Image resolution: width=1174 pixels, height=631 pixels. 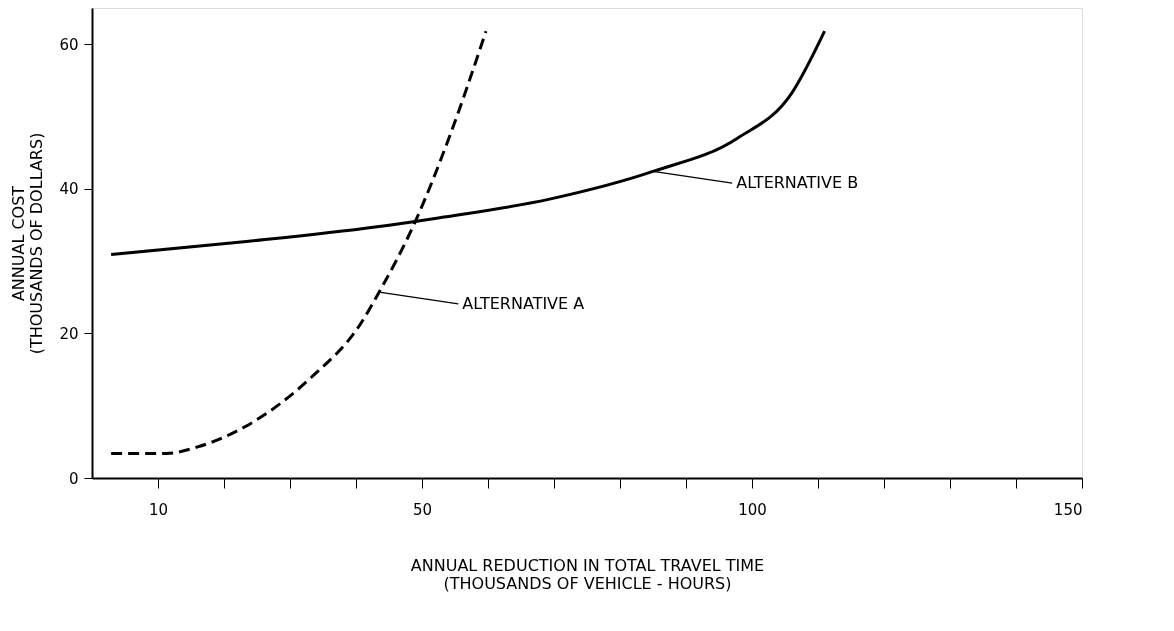 I want to click on y-tick-label: 20, so click(x=69, y=333).